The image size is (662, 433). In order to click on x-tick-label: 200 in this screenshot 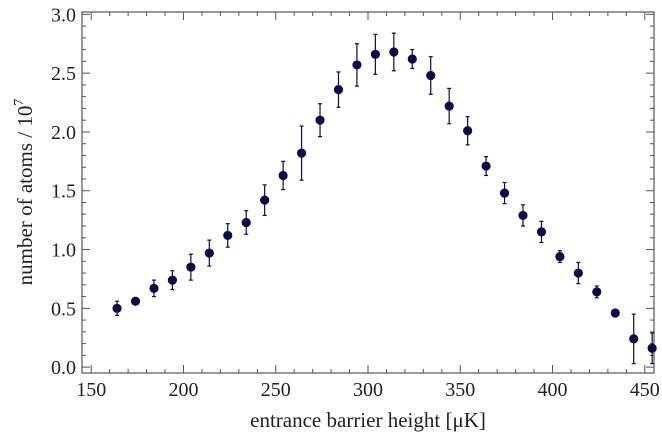, I will do `click(183, 390)`.